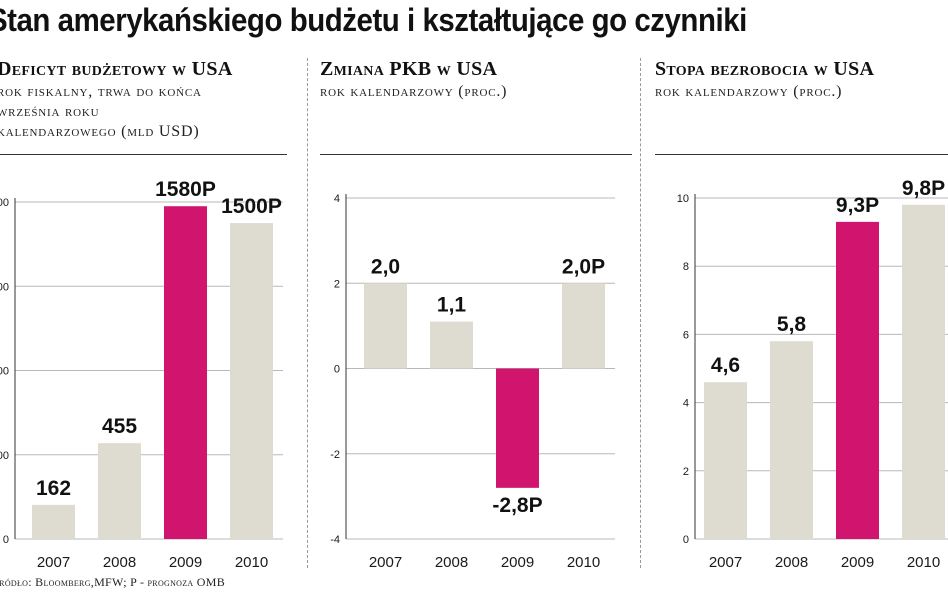 The width and height of the screenshot is (948, 593). I want to click on source-note: źródło: Bloomberg,MFW; P - prognoza OMB, so click(113, 582).